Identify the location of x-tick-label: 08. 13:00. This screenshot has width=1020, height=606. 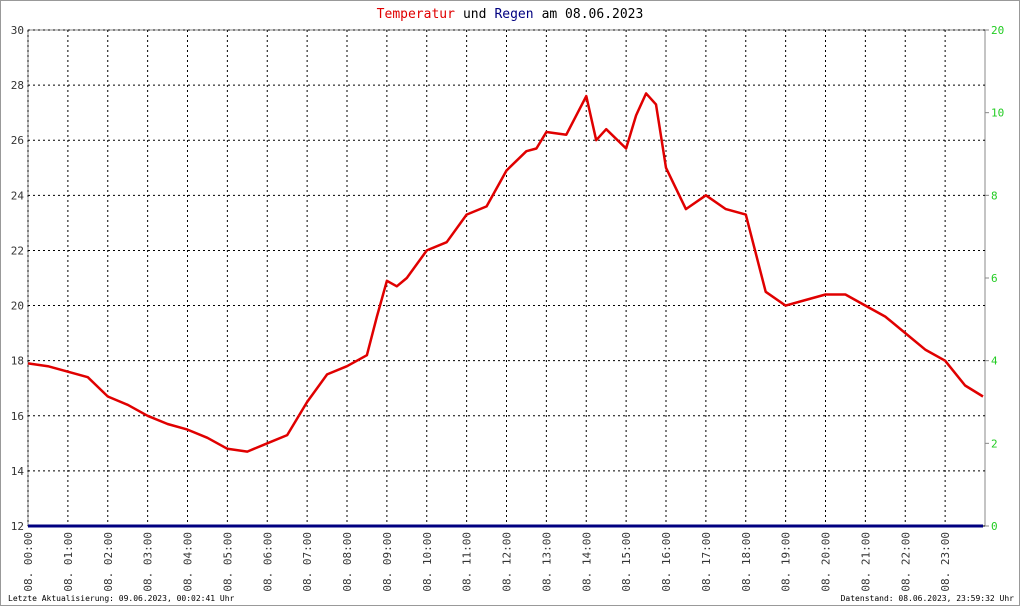
(546, 562).